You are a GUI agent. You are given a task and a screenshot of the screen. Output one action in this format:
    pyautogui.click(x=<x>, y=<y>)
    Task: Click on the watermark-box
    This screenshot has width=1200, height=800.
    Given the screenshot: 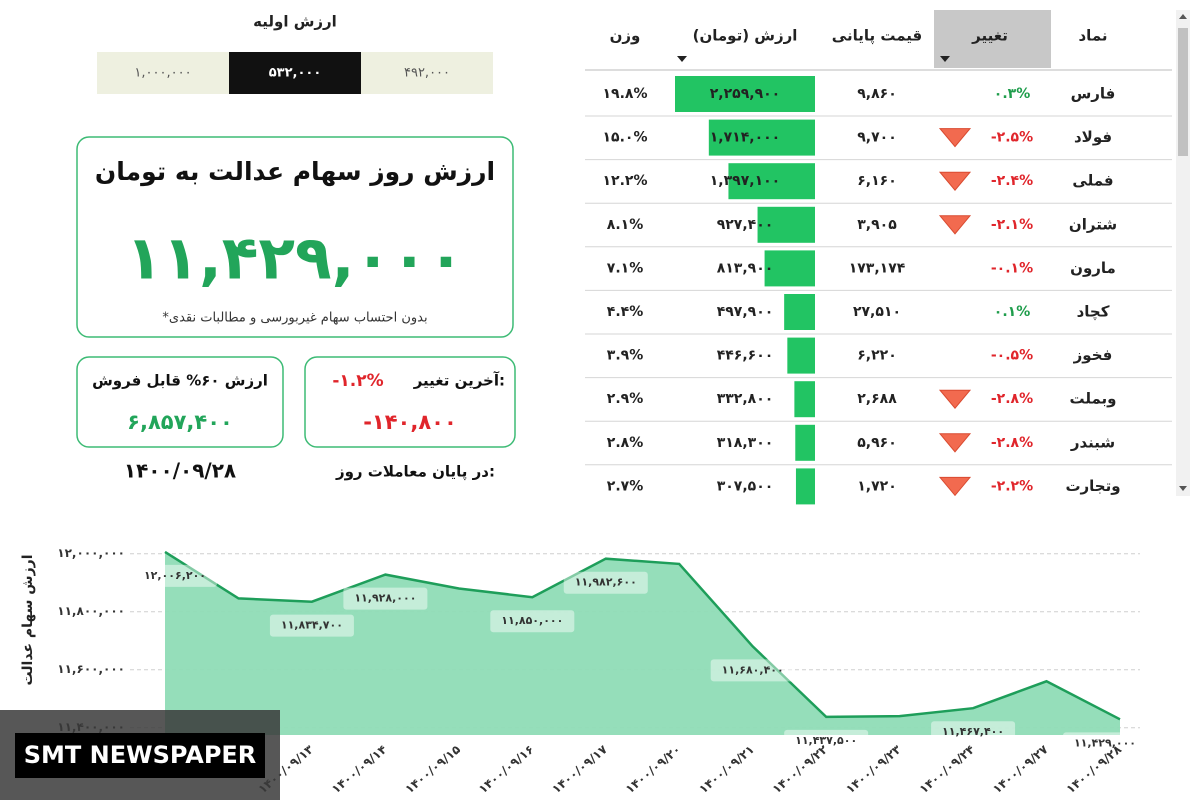 What is the action you would take?
    pyautogui.click(x=140, y=755)
    